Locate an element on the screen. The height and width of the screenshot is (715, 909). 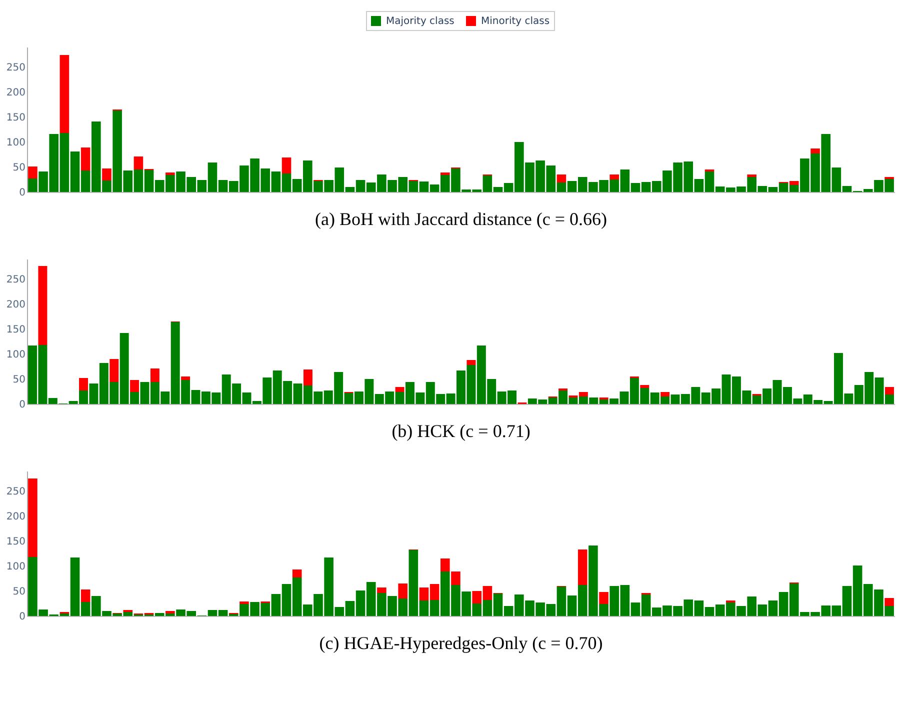
text: (a) BoH with Jaccard distance (c = 0.66) is located at coordinates (461, 219).